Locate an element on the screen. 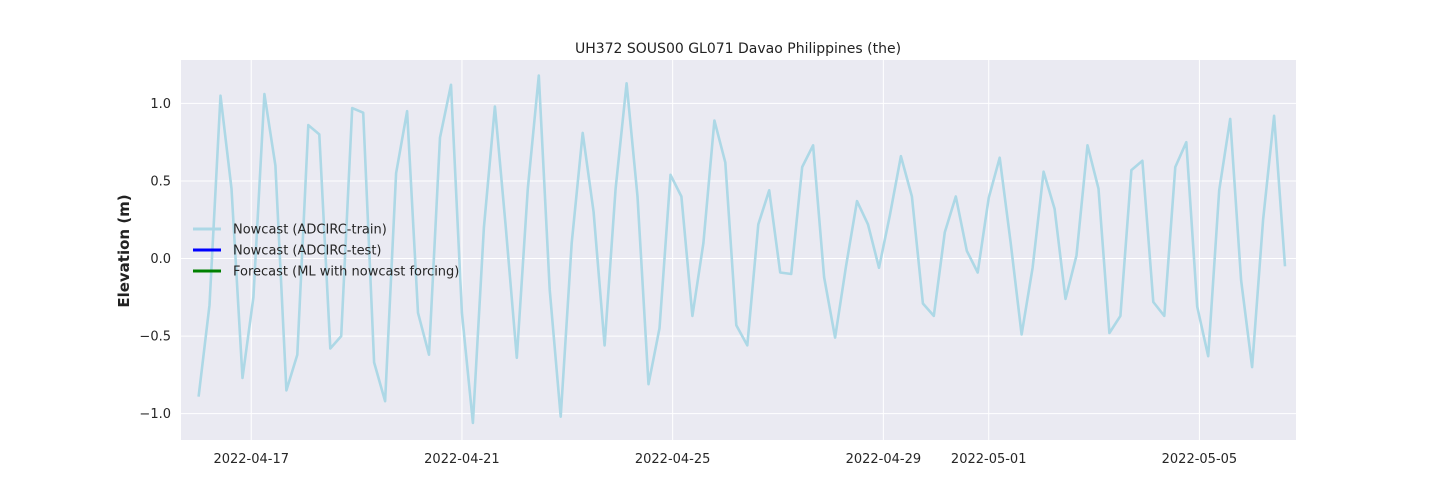 The width and height of the screenshot is (1440, 504). x-tick-label: 2022-04-29 is located at coordinates (884, 459).